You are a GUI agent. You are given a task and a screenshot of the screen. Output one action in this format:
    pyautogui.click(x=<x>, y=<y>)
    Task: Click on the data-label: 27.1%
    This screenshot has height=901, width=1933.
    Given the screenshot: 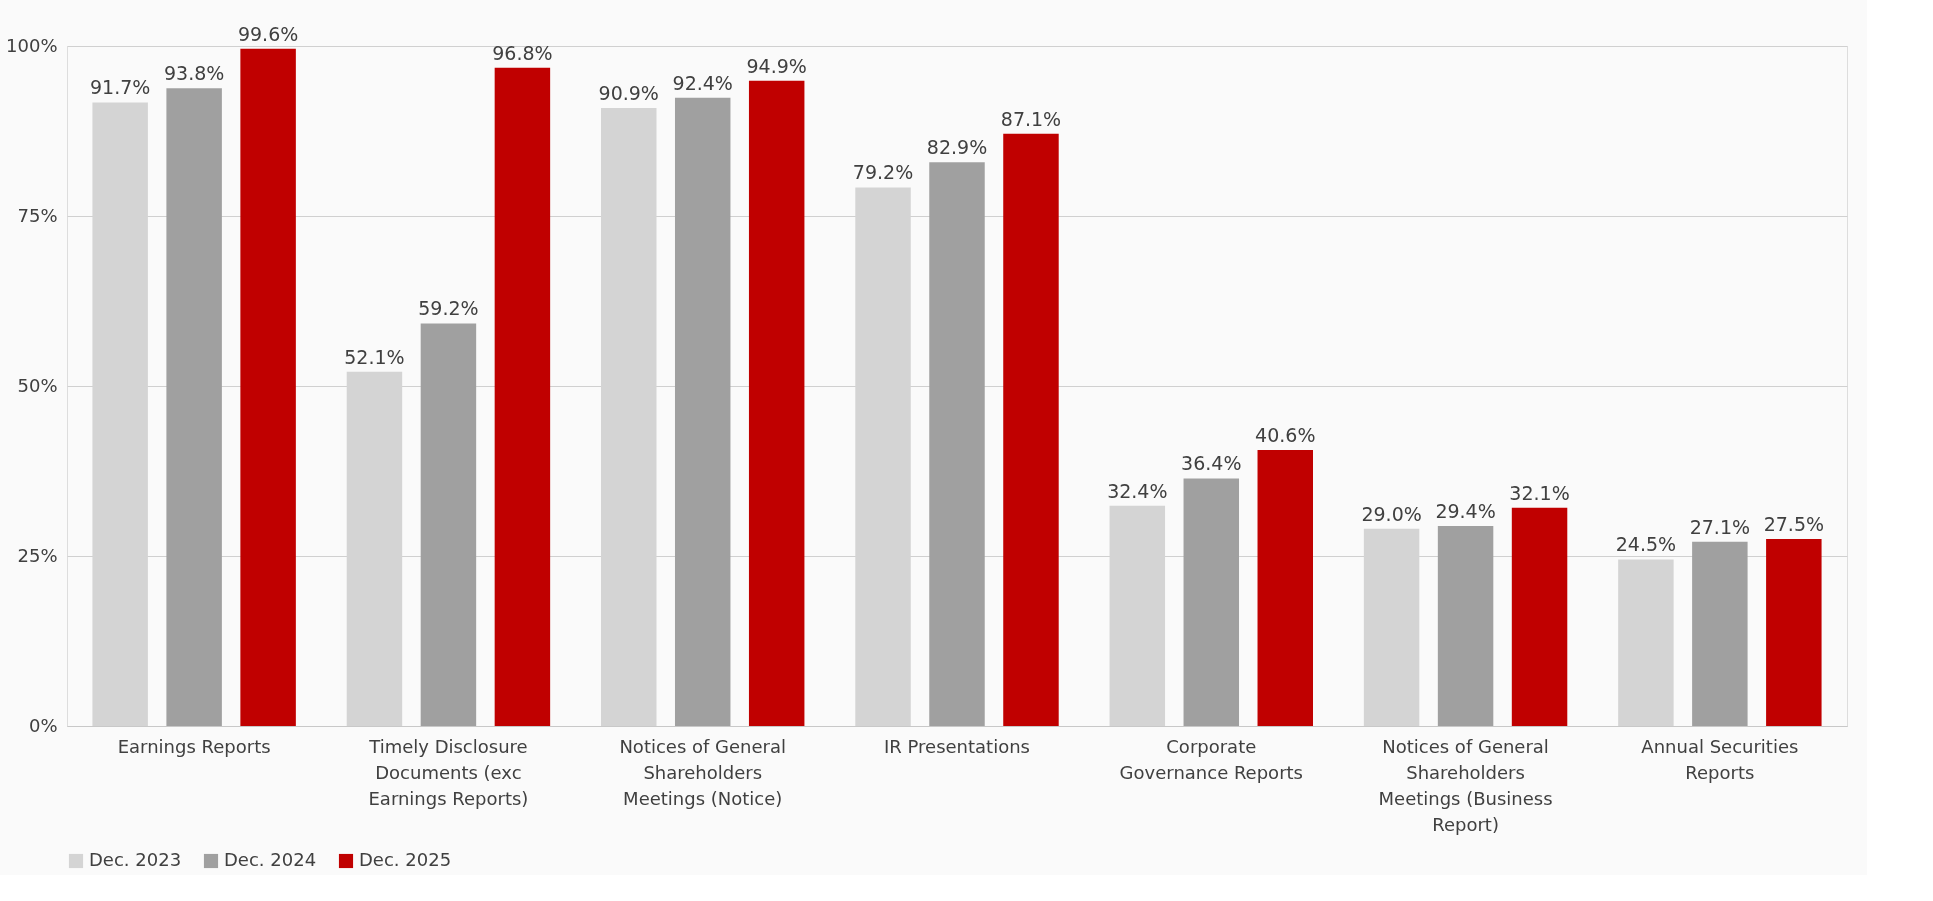 What is the action you would take?
    pyautogui.click(x=1720, y=526)
    